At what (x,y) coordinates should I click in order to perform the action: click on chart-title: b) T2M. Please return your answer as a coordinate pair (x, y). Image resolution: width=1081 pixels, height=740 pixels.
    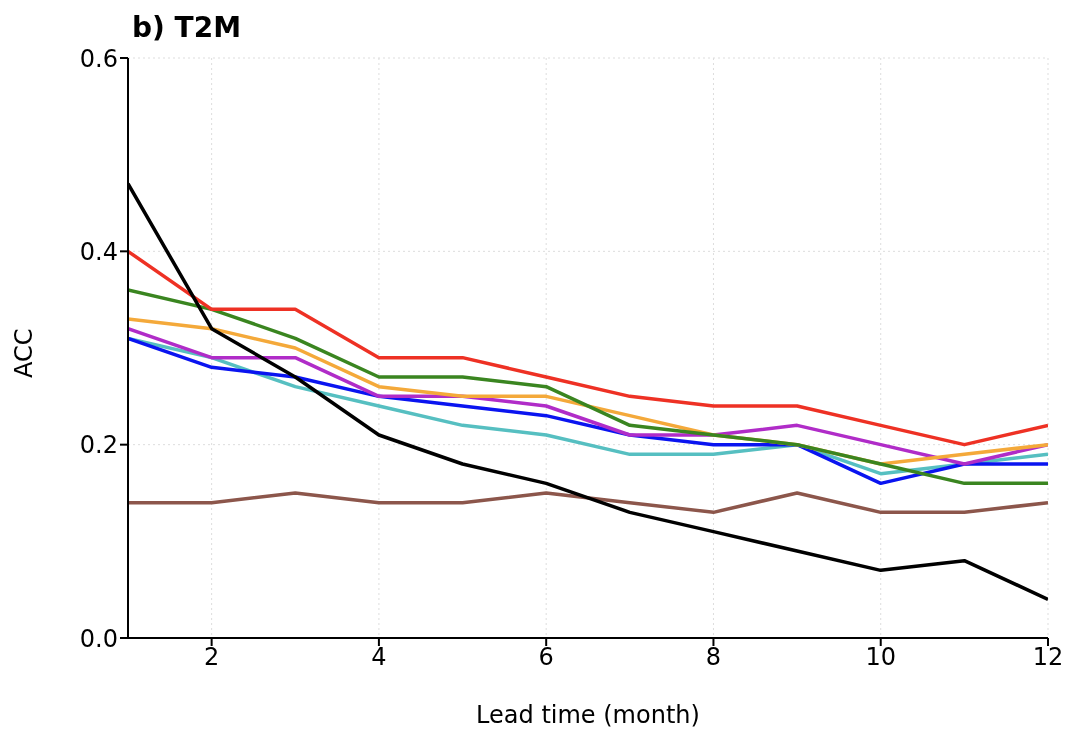
    Looking at the image, I should click on (187, 28).